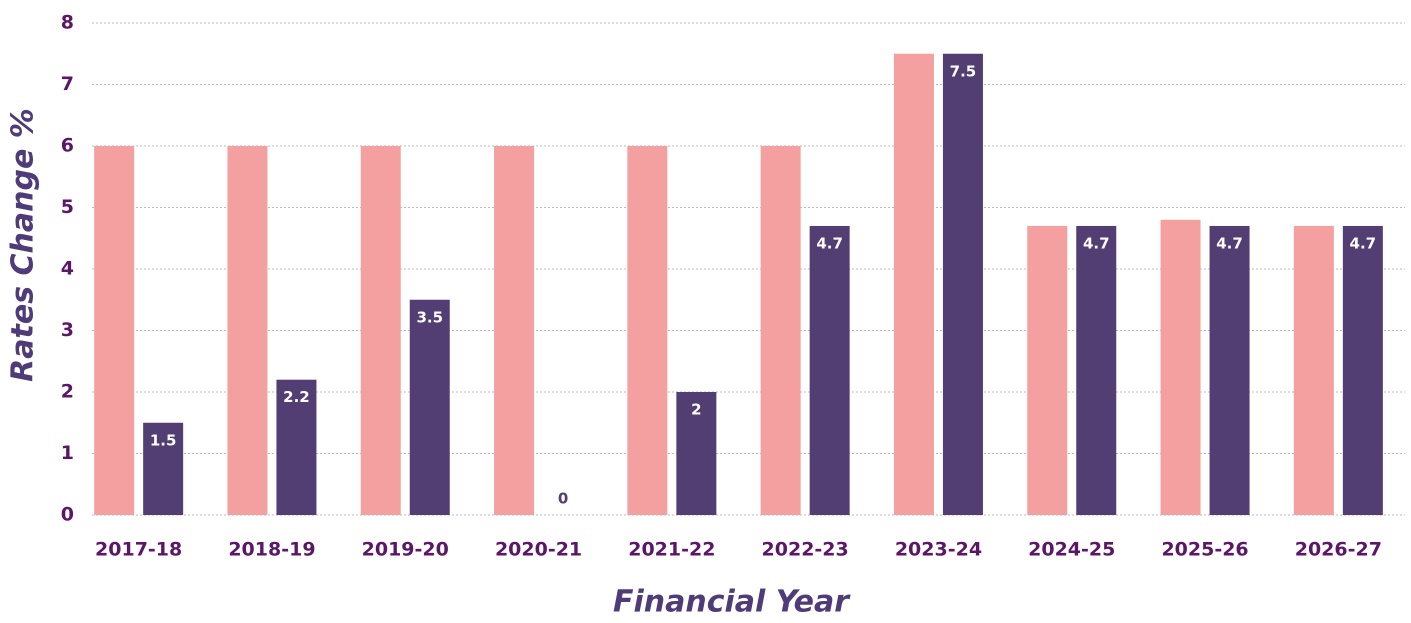  Describe the element at coordinates (271, 550) in the screenshot. I see `x-tick-label: 2018-19` at that location.